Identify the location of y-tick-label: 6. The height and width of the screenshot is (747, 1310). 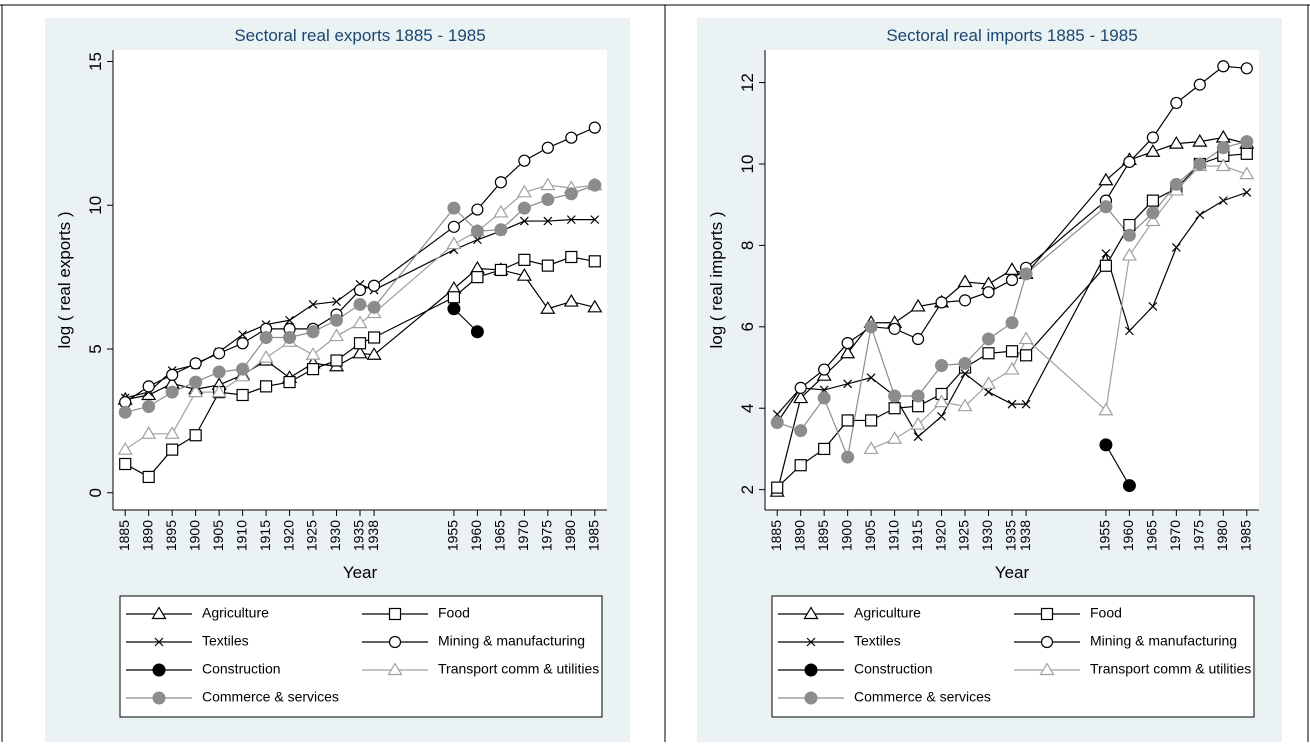
(747, 326).